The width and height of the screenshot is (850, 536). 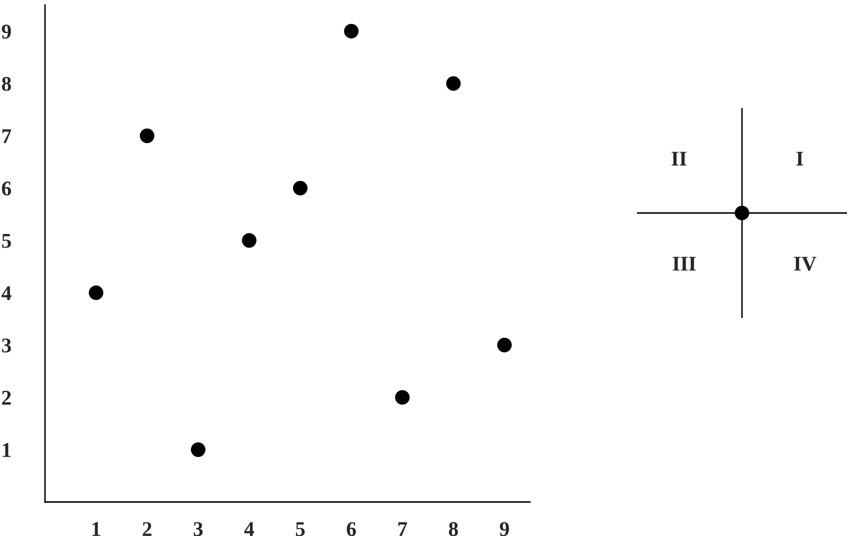 I want to click on y-tick-label: 1, so click(x=6, y=450).